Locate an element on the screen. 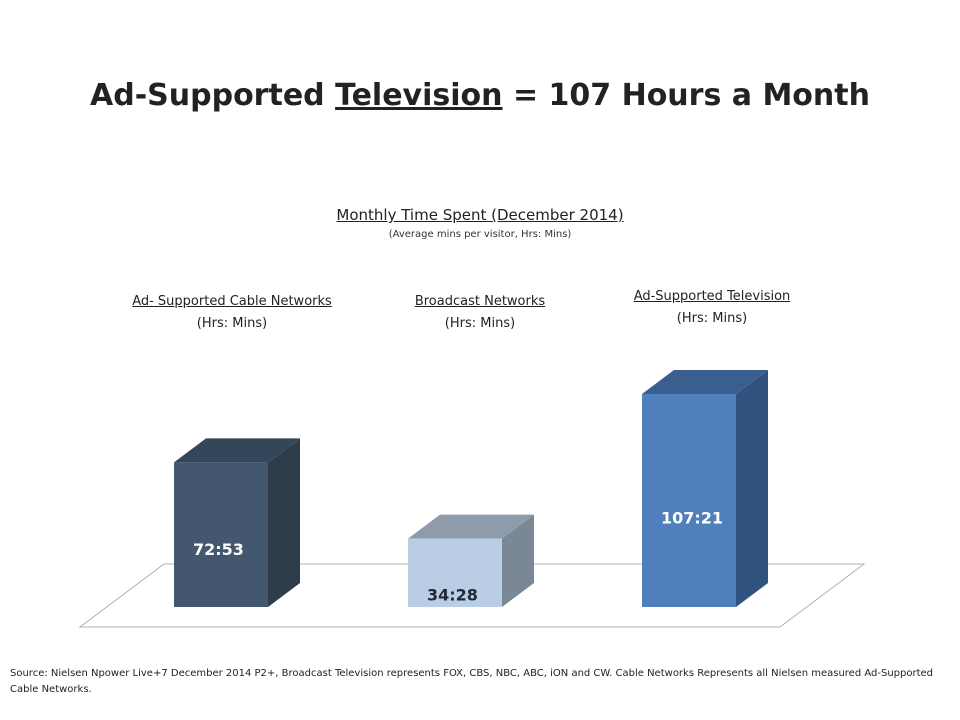 Image resolution: width=960 pixels, height=720 pixels. data-label-broadcast: 34:28 is located at coordinates (452, 595).